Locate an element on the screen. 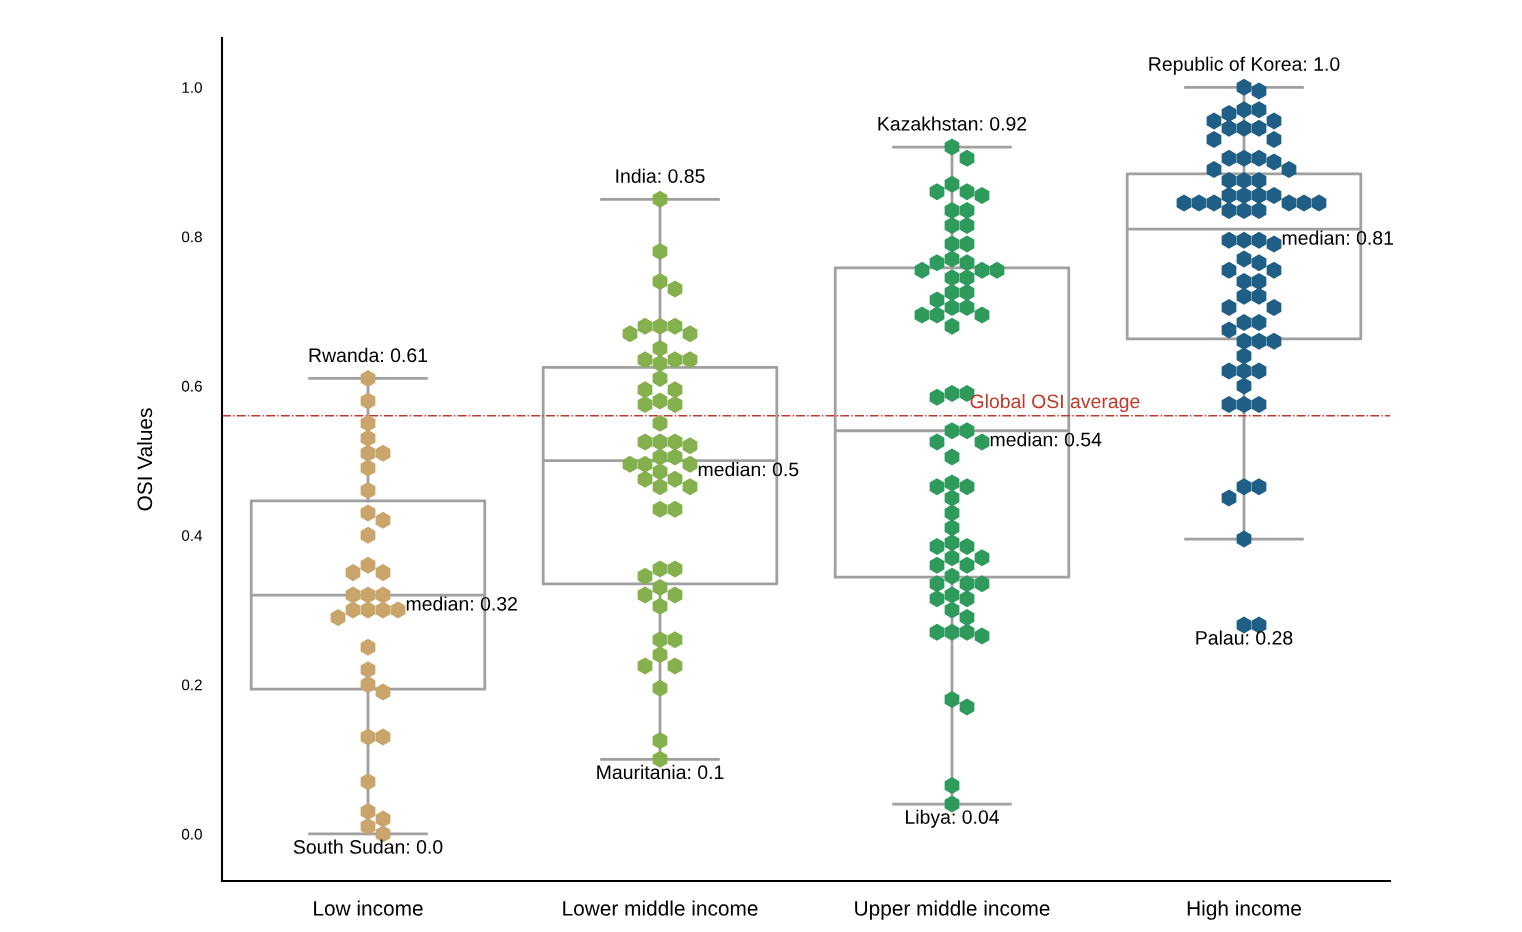  x-tick-label: High income is located at coordinates (1244, 910).